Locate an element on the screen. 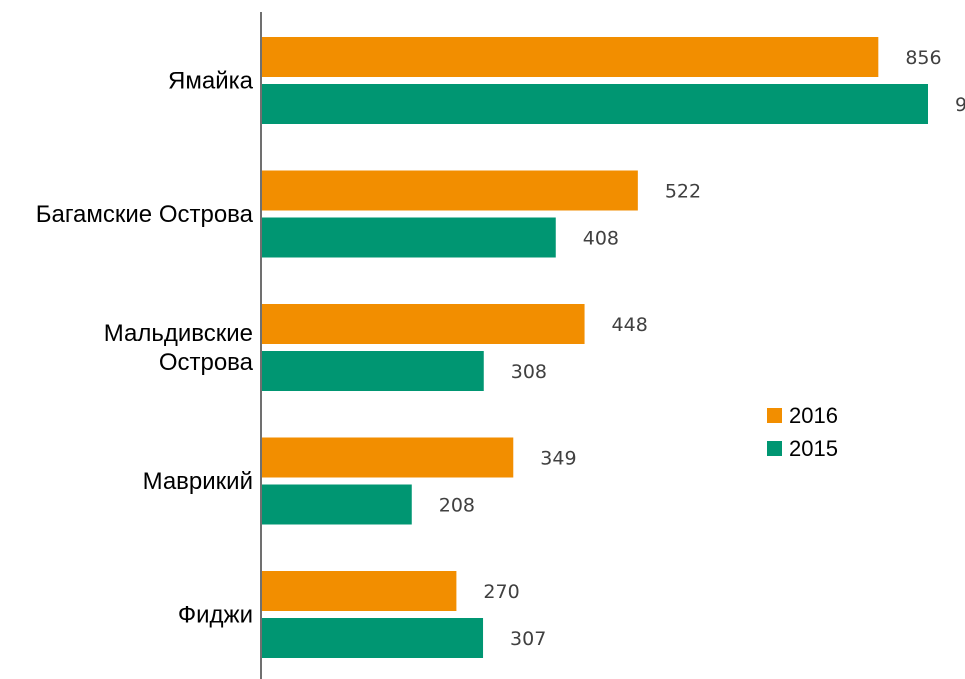 Image resolution: width=965 pixels, height=679 pixels. value-label-2016-0: 856 is located at coordinates (923, 58).